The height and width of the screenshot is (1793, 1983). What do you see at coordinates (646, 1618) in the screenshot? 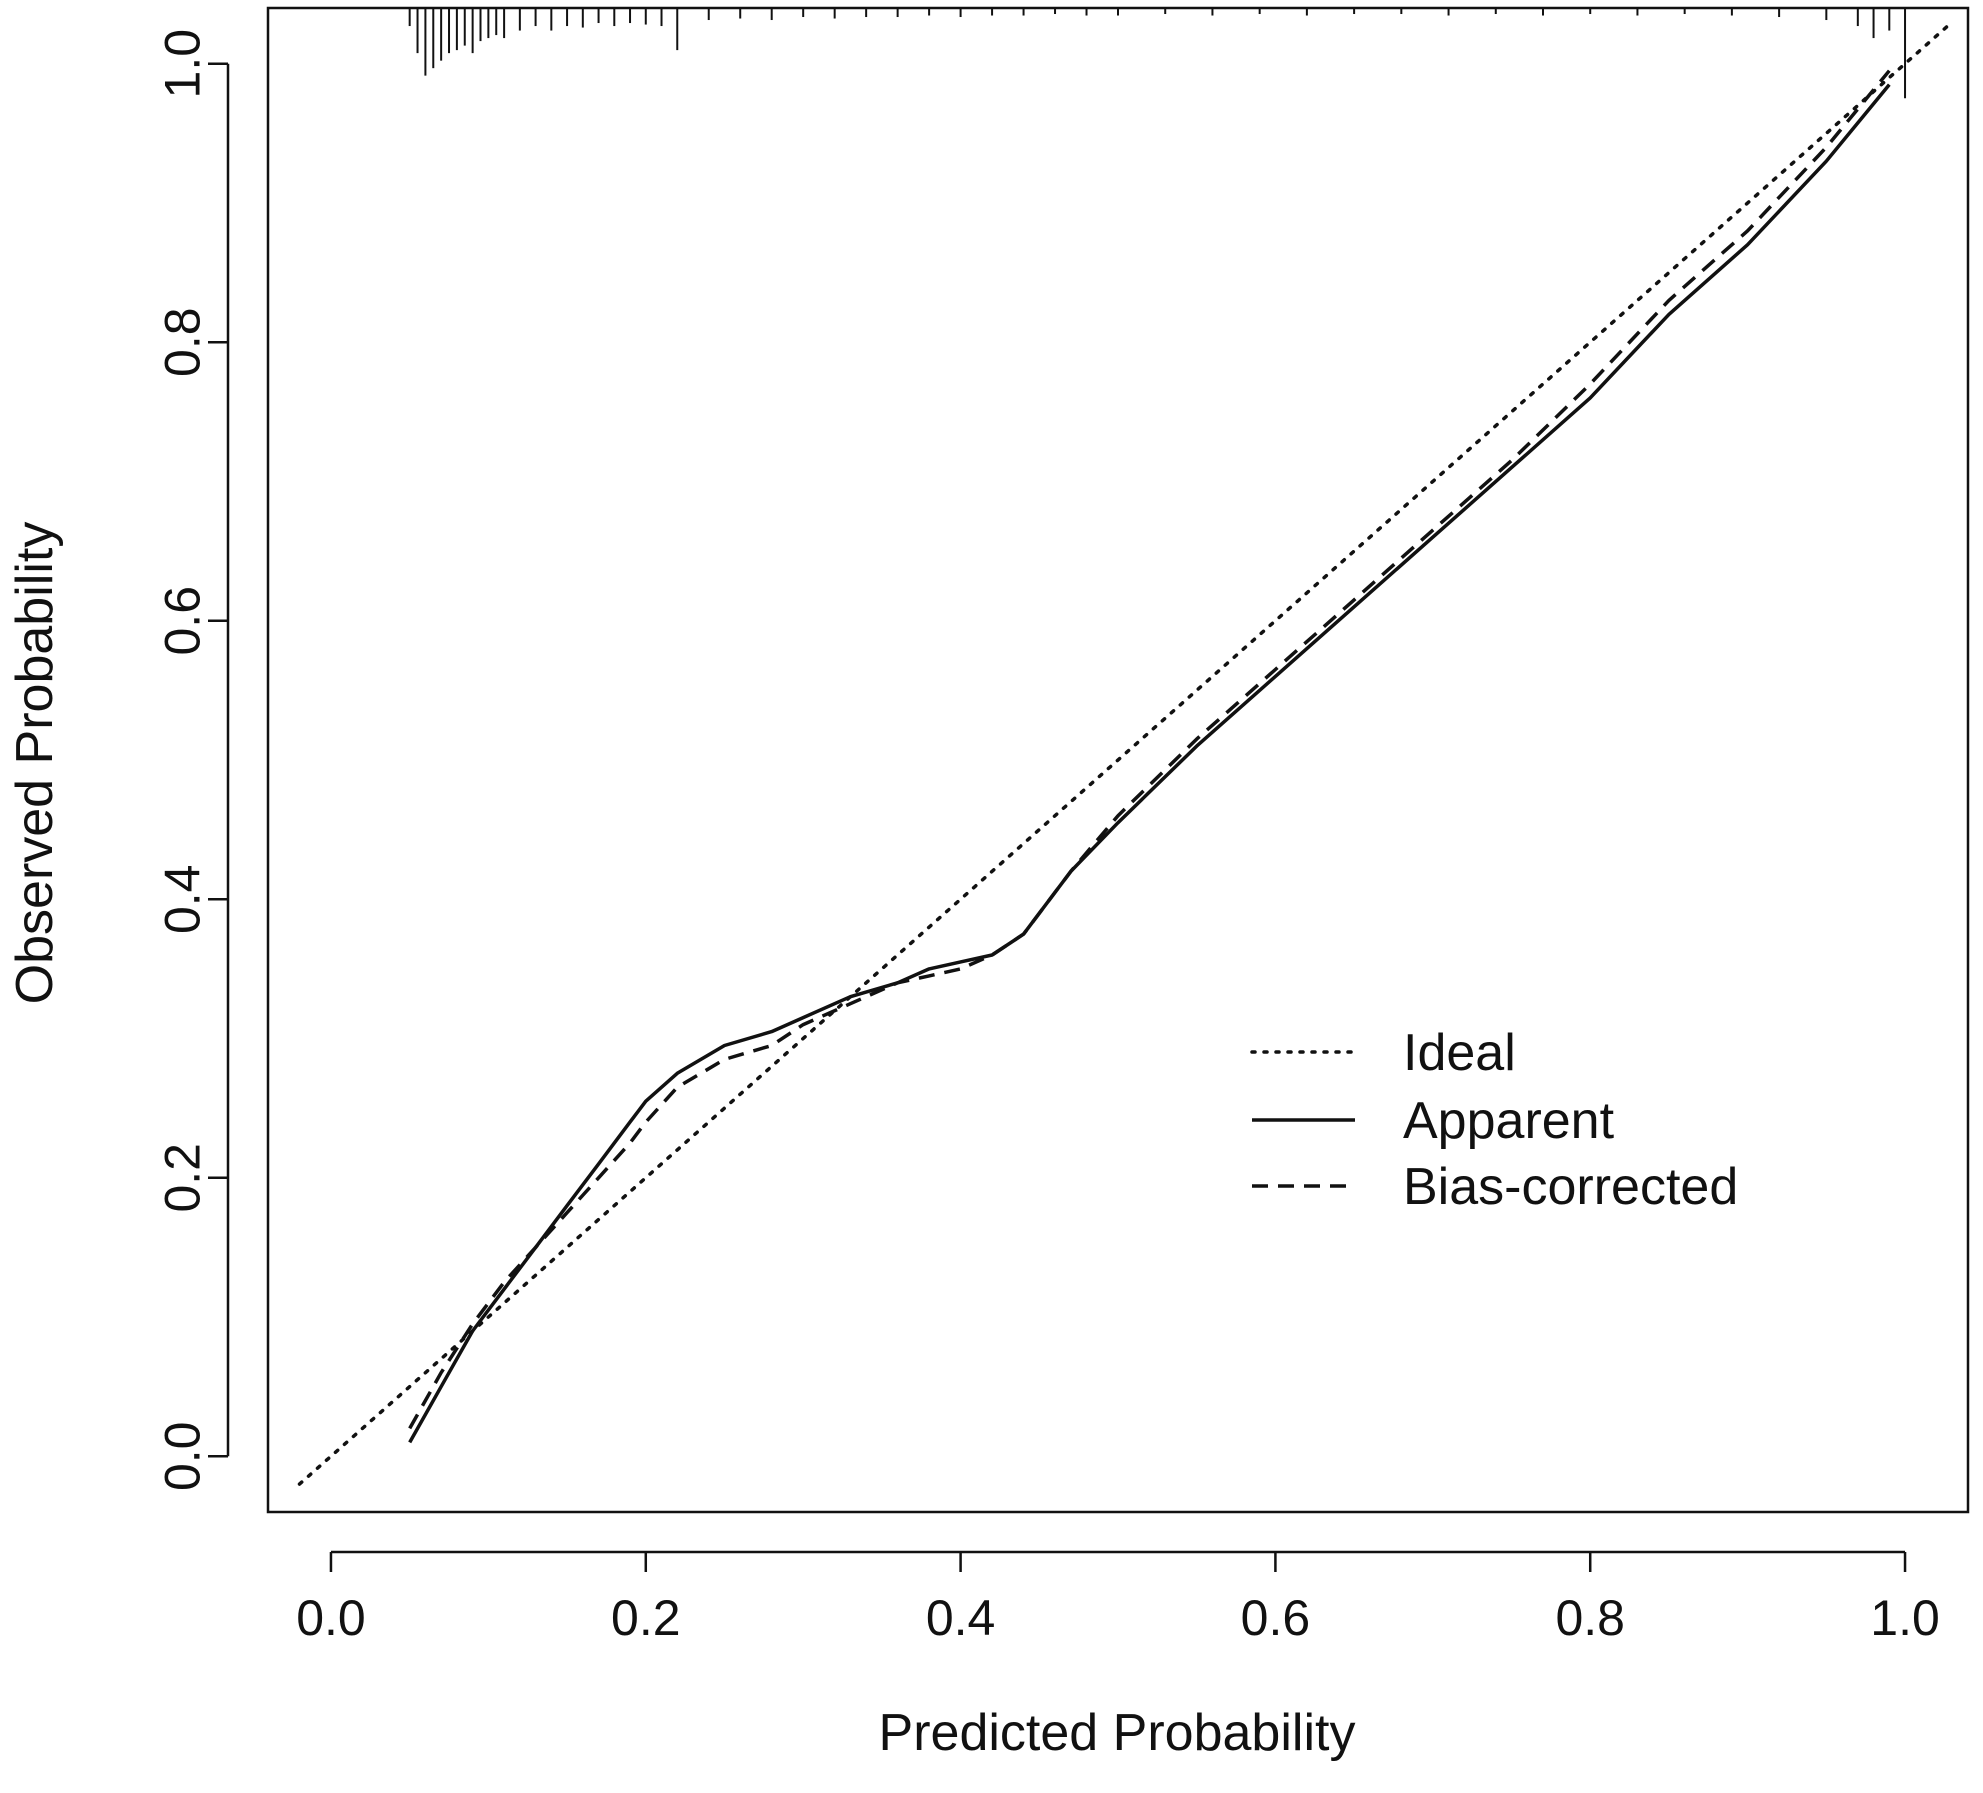
I see `x-tick-label: 0.2` at bounding box center [646, 1618].